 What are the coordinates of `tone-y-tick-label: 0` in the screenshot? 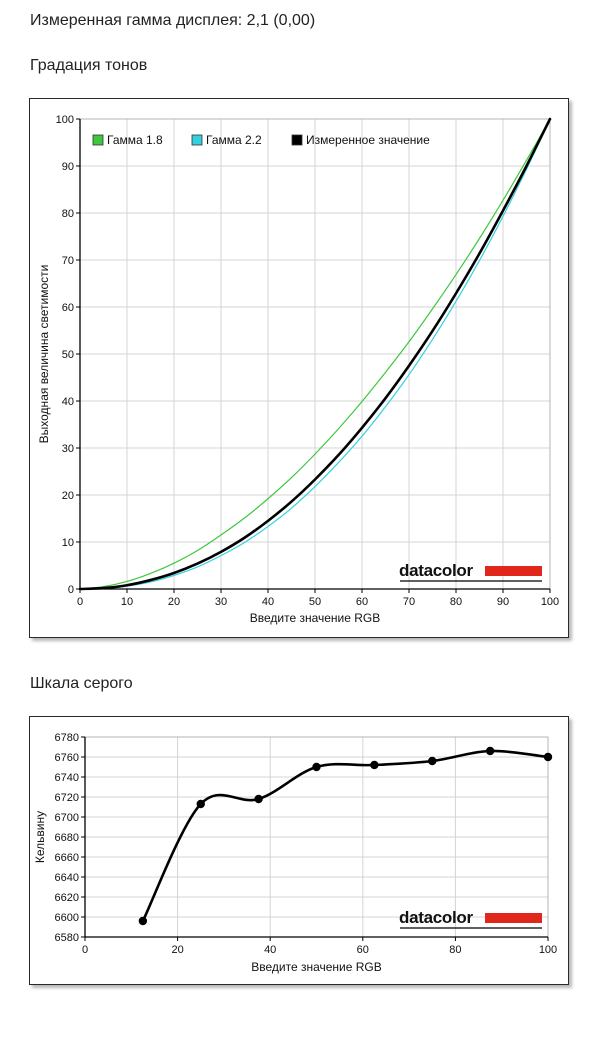 It's located at (71, 590).